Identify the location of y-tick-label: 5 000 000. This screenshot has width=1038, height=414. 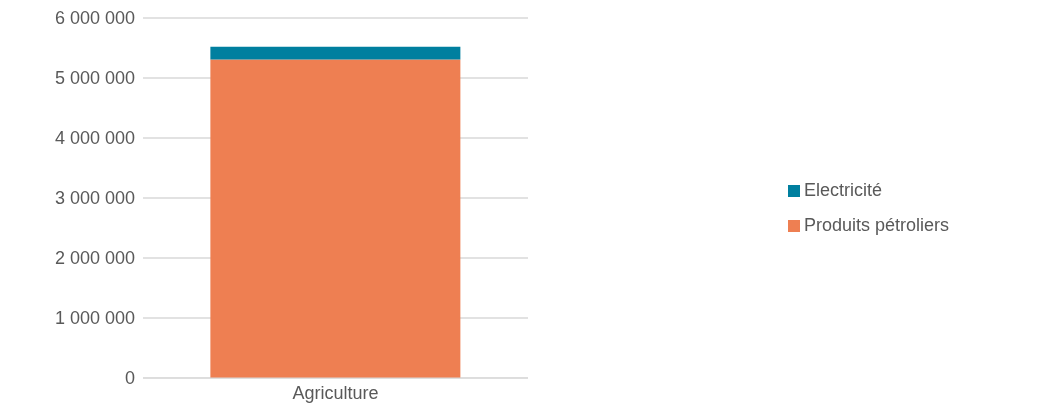
(94, 78).